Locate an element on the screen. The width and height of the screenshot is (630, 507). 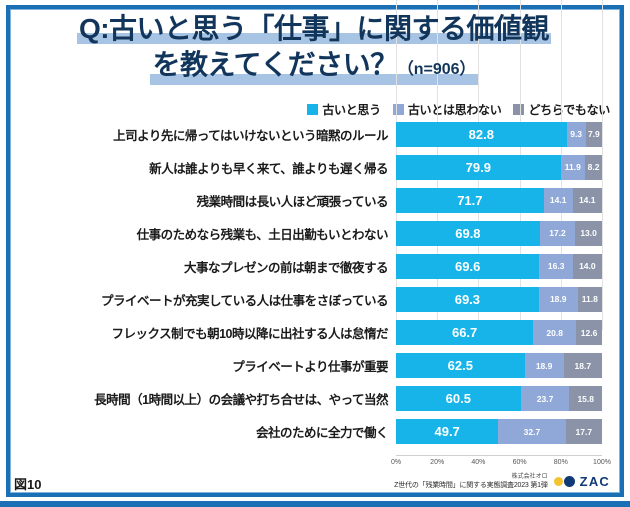
chart-row: 仕事のためなら残業も、土日出勤もいとわない 69.8 17.2 13.0 is located at coordinates (315, 233).